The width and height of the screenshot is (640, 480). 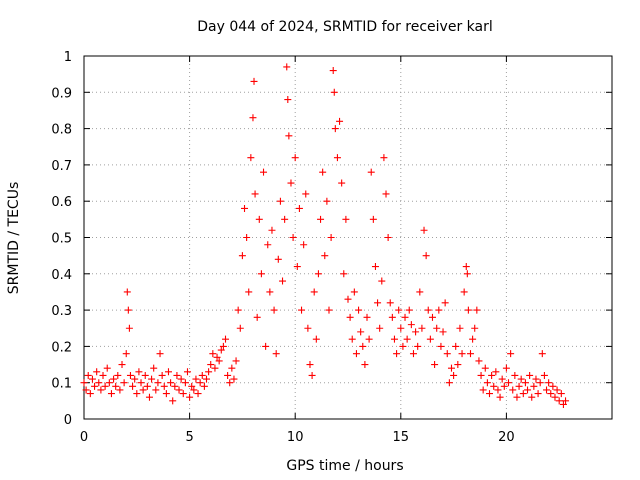 What do you see at coordinates (189, 437) in the screenshot?
I see `x-tick-label: 5` at bounding box center [189, 437].